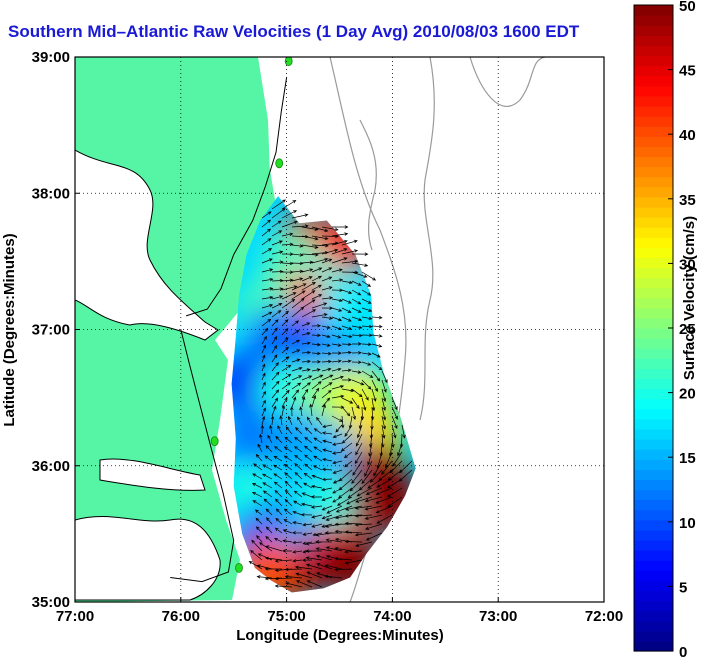 The width and height of the screenshot is (724, 659). What do you see at coordinates (9, 329) in the screenshot?
I see `y-axis-label: Latitude (Degrees:Minutes)` at bounding box center [9, 329].